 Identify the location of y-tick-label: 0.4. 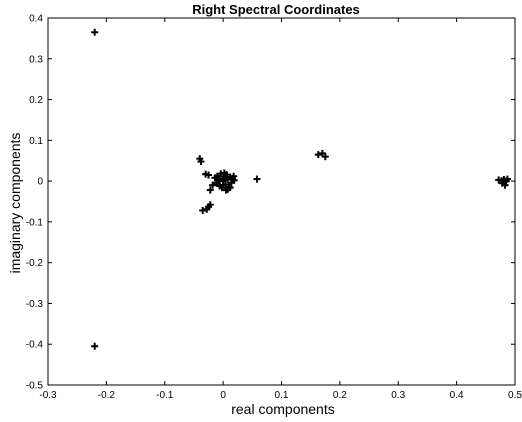
(36, 19).